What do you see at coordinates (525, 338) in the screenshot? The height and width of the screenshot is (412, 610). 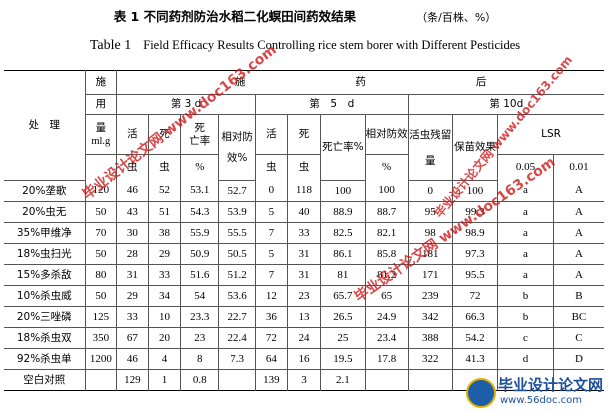 I see `cell-lsr5: c` at bounding box center [525, 338].